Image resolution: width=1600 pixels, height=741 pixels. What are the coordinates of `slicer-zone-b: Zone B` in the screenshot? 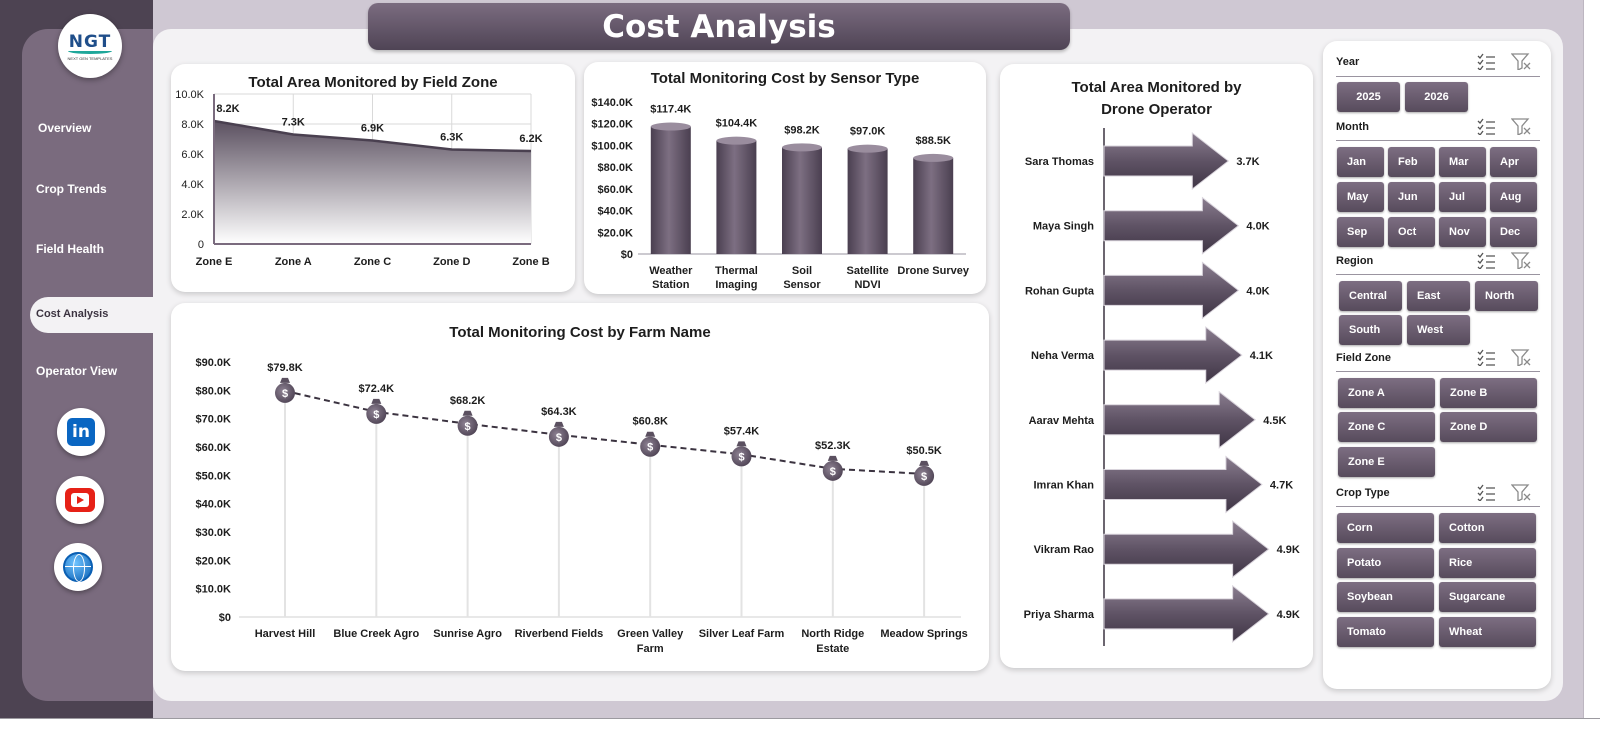 It's located at (1488, 393).